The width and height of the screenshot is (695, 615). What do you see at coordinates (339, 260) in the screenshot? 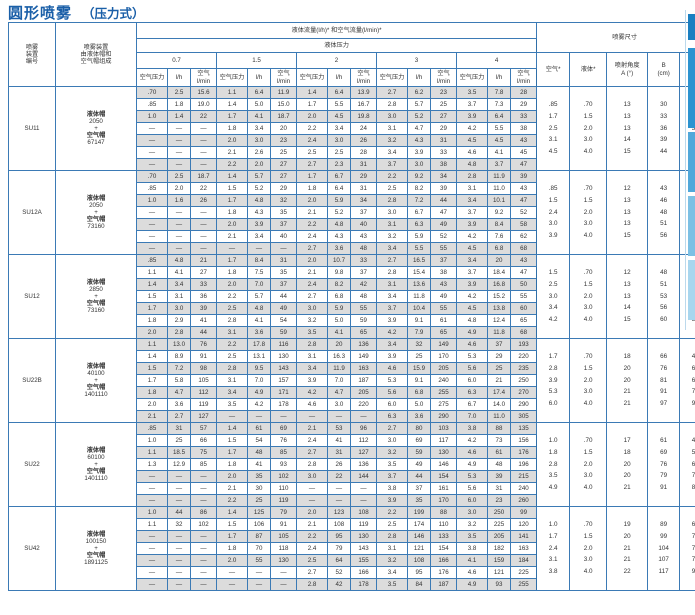
I see `cell-flow: 10.7` at bounding box center [339, 260].